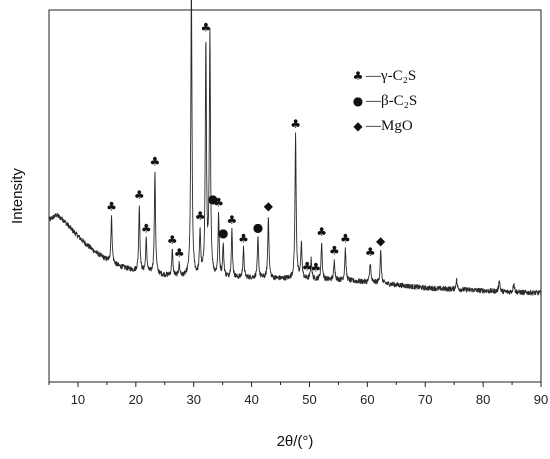 This screenshot has height=459, width=550. Describe the element at coordinates (193, 399) in the screenshot. I see `x-tick-label: 30` at that location.